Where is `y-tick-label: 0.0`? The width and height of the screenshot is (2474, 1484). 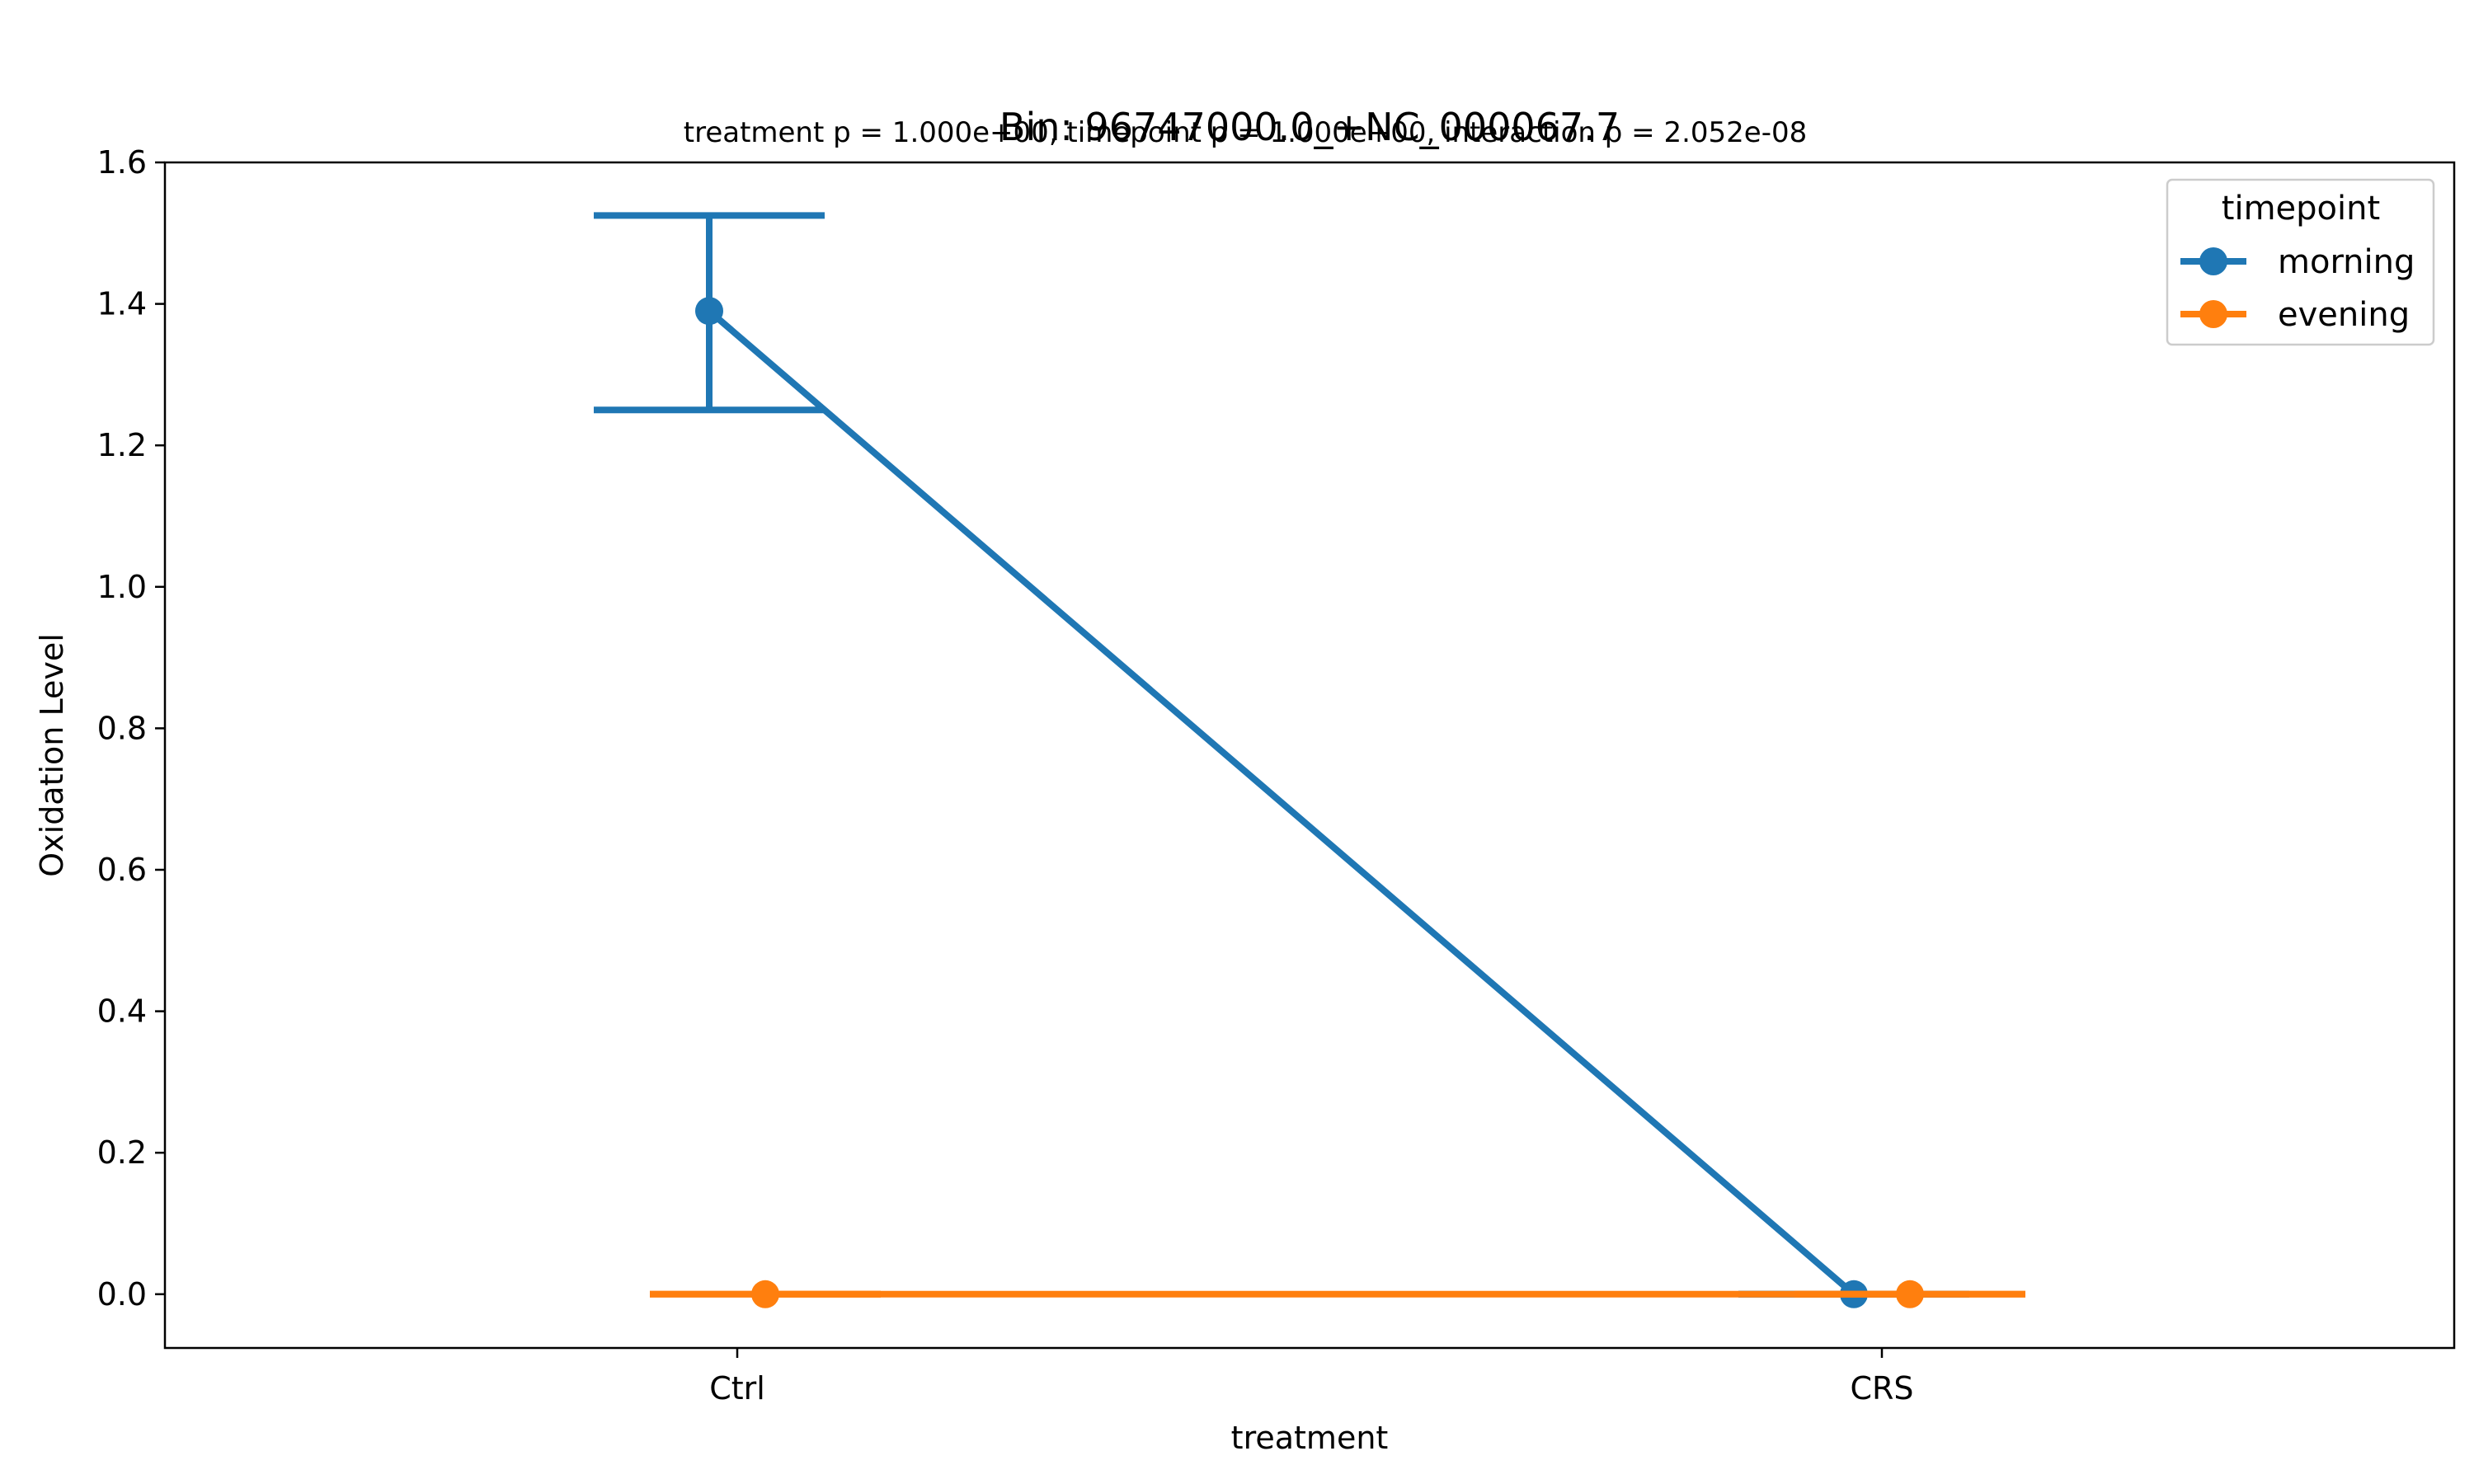
y-tick-label: 0.0 is located at coordinates (122, 1294).